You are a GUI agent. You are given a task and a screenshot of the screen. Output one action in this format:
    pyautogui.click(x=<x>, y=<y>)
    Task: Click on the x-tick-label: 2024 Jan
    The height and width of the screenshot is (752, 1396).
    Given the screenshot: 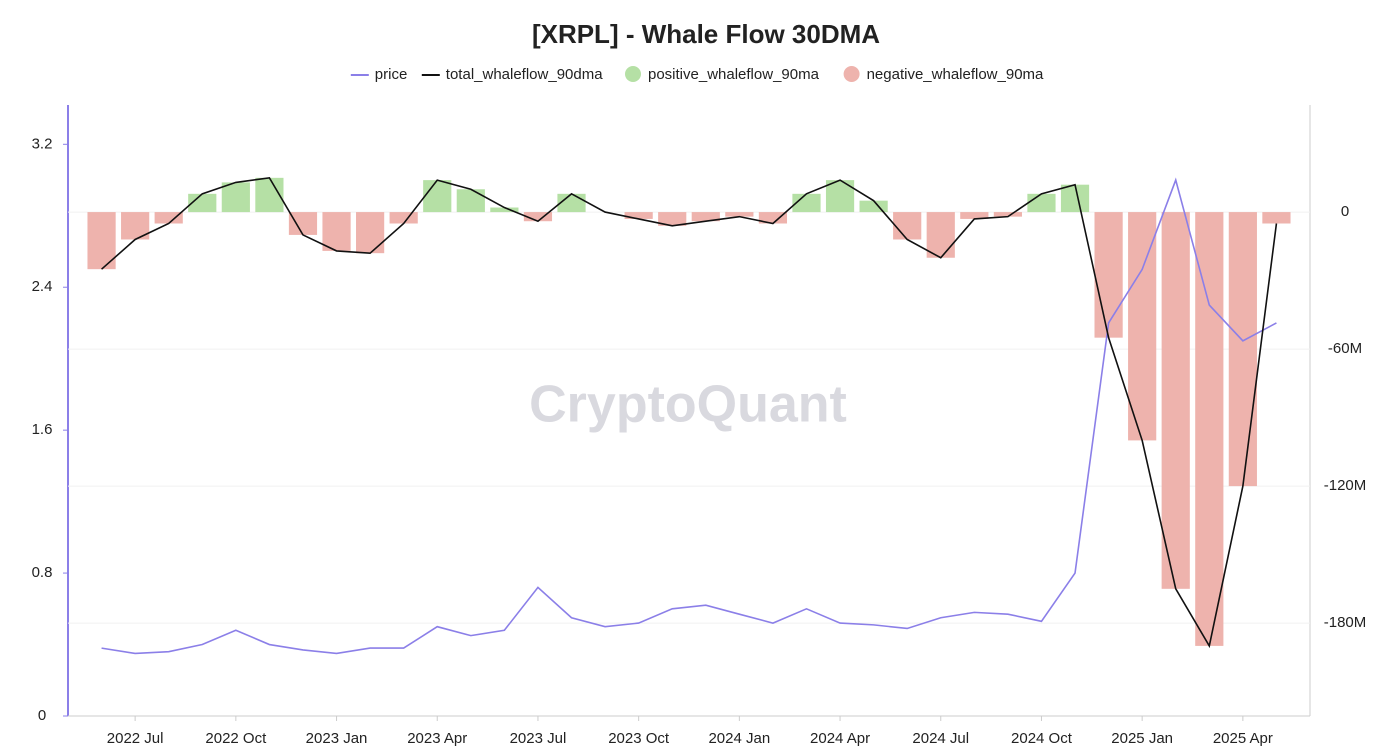 What is the action you would take?
    pyautogui.click(x=739, y=738)
    